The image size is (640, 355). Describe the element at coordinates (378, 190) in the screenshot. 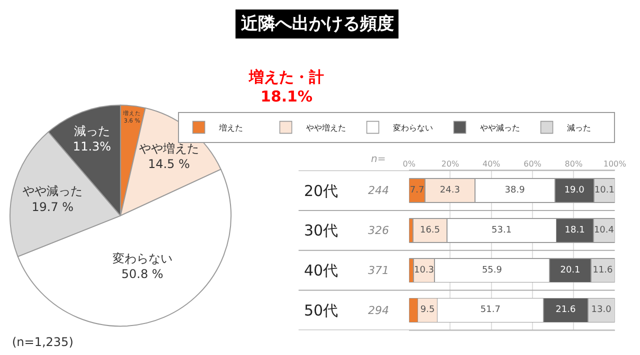

I see `text: 244` at that location.